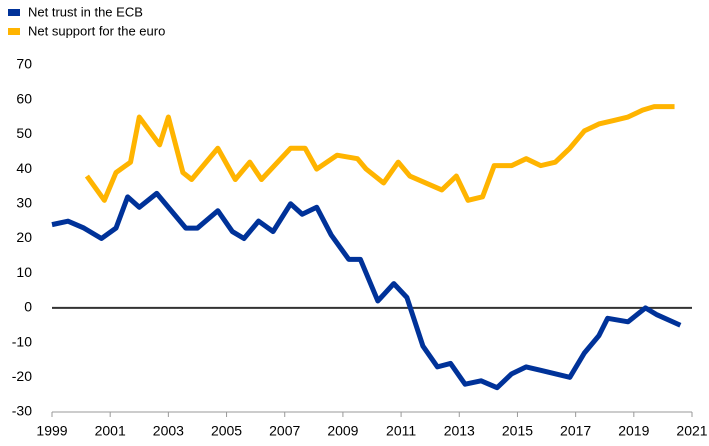 Image resolution: width=709 pixels, height=446 pixels. What do you see at coordinates (22, 411) in the screenshot?
I see `y-tick-label: -30` at bounding box center [22, 411].